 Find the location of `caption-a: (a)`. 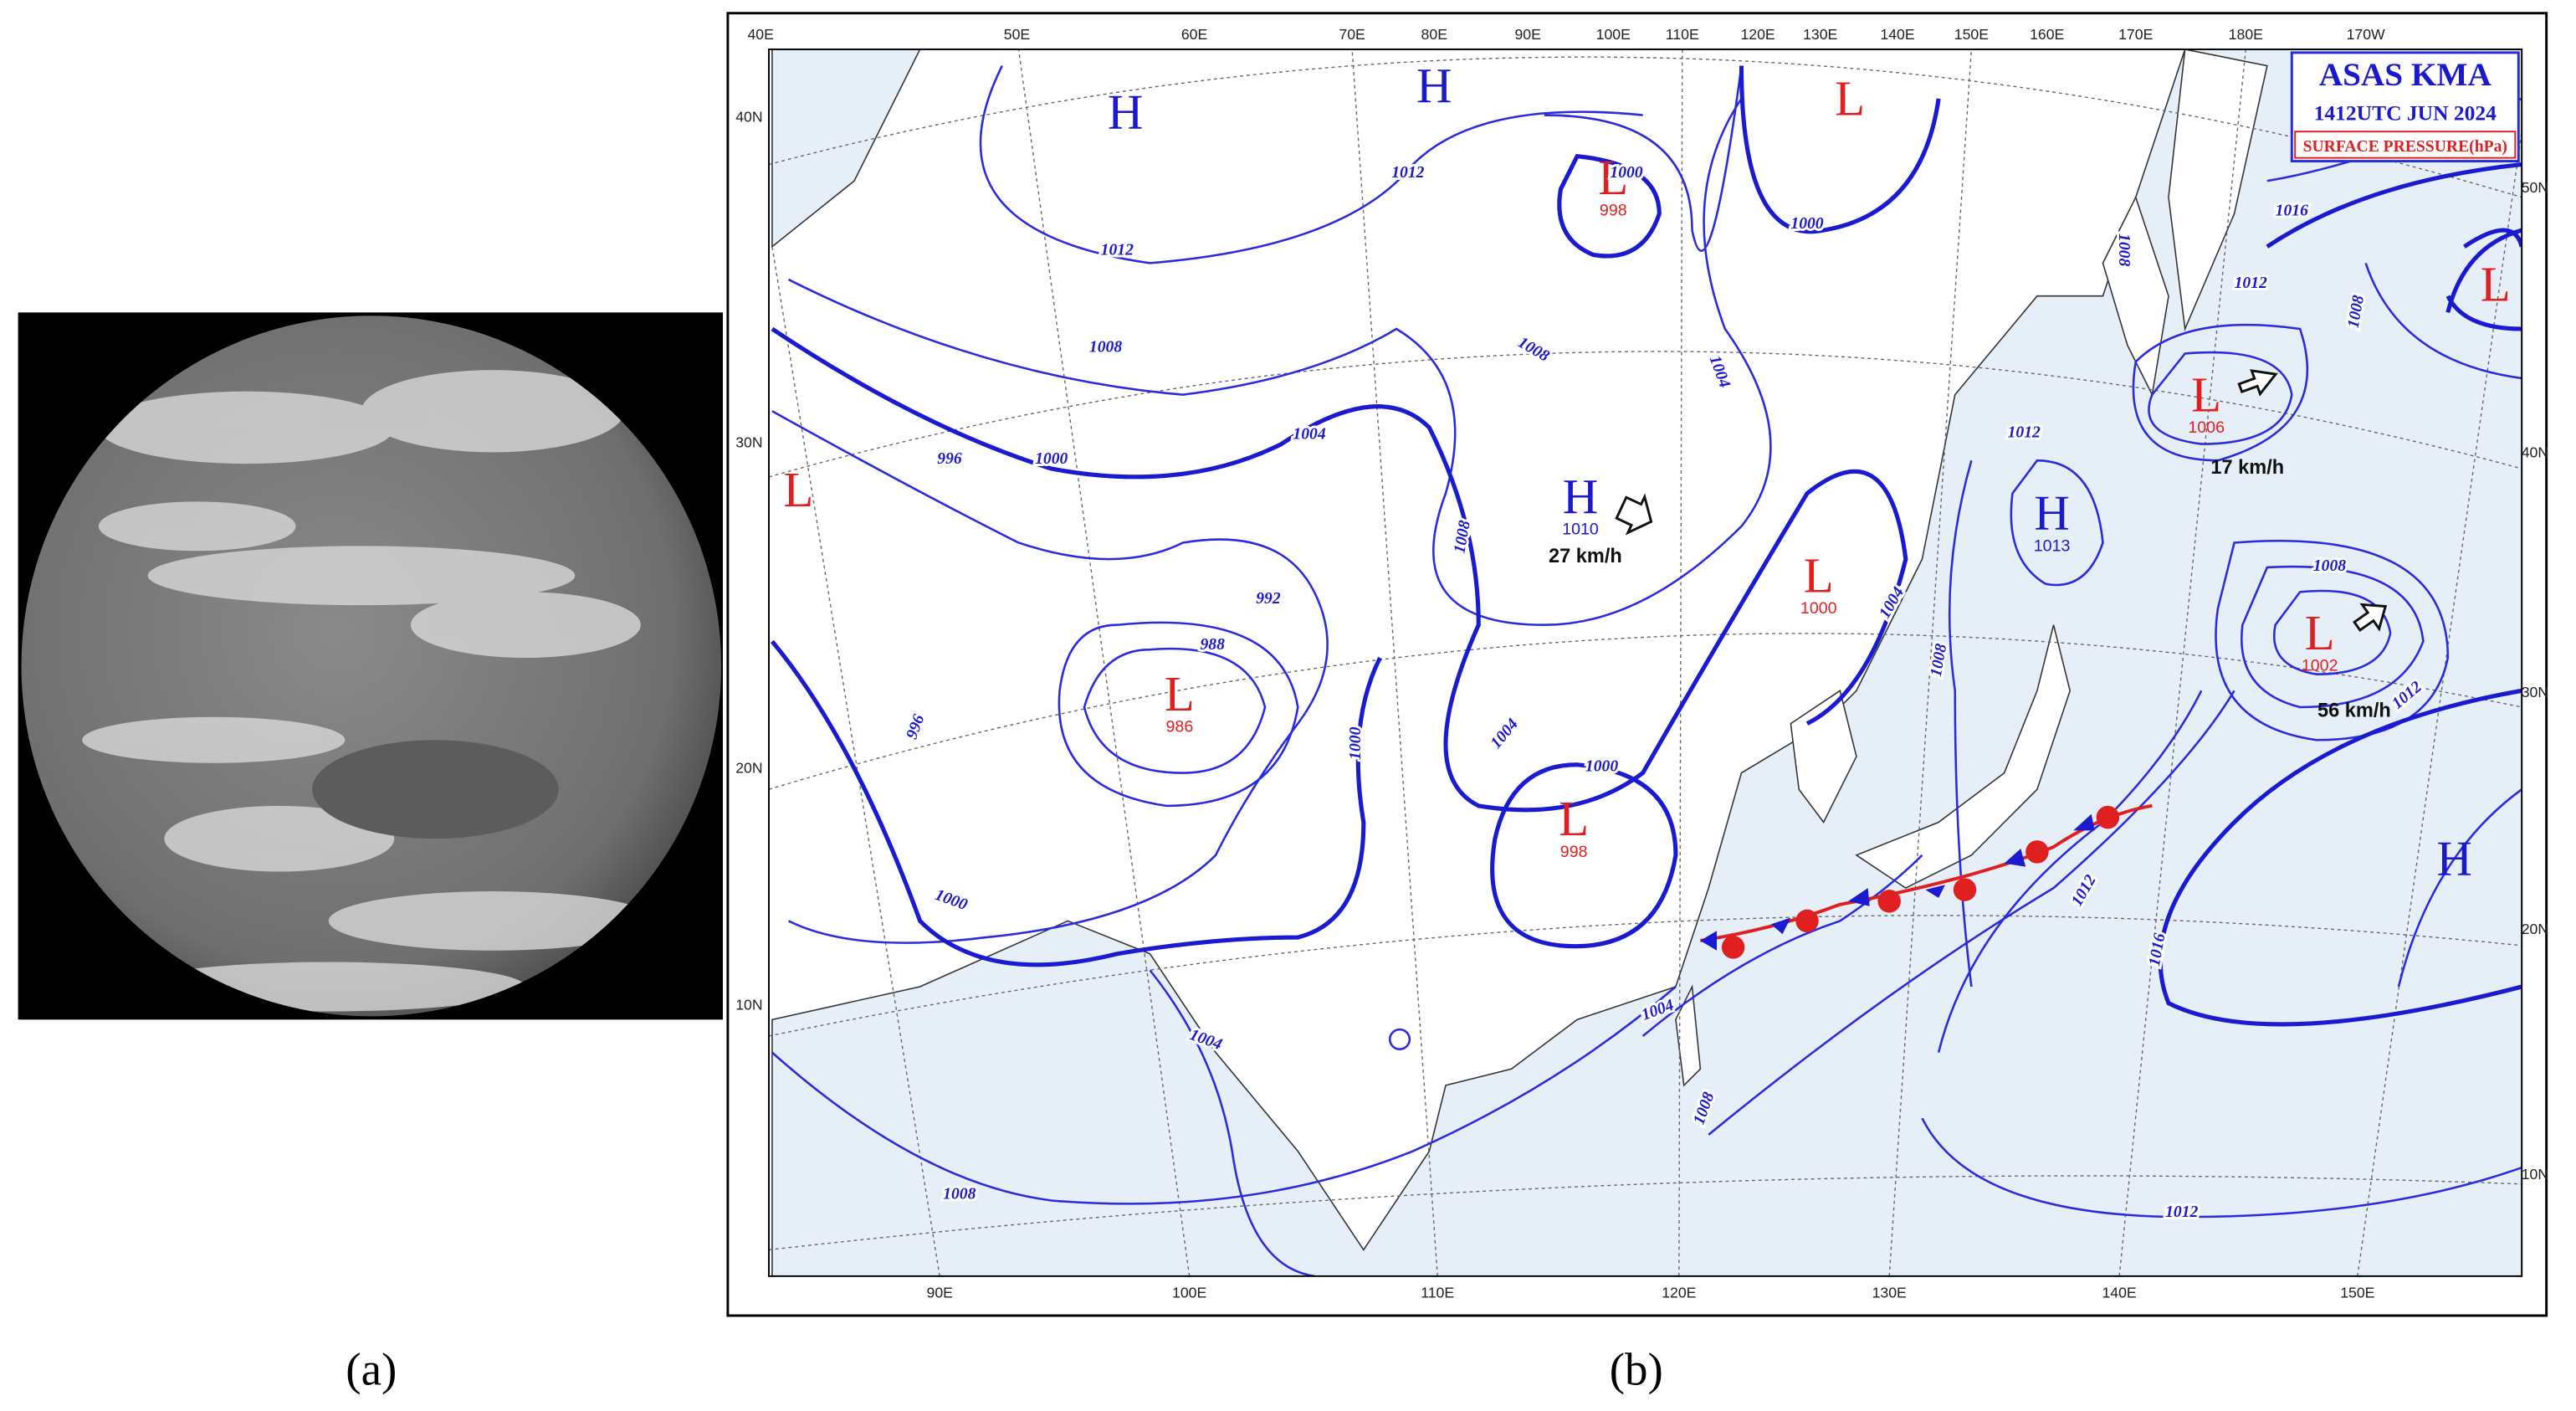

caption-a: (a) is located at coordinates (372, 1369).